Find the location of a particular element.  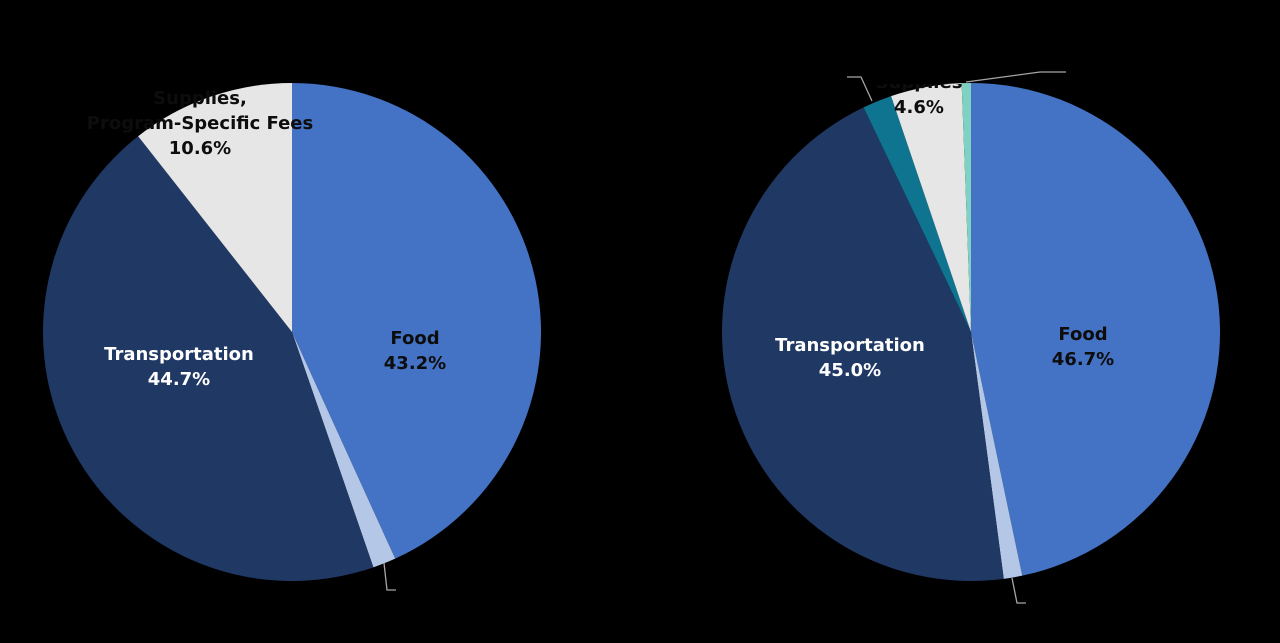

pie-2-leader-other-program-costs is located at coordinates (860, 89).